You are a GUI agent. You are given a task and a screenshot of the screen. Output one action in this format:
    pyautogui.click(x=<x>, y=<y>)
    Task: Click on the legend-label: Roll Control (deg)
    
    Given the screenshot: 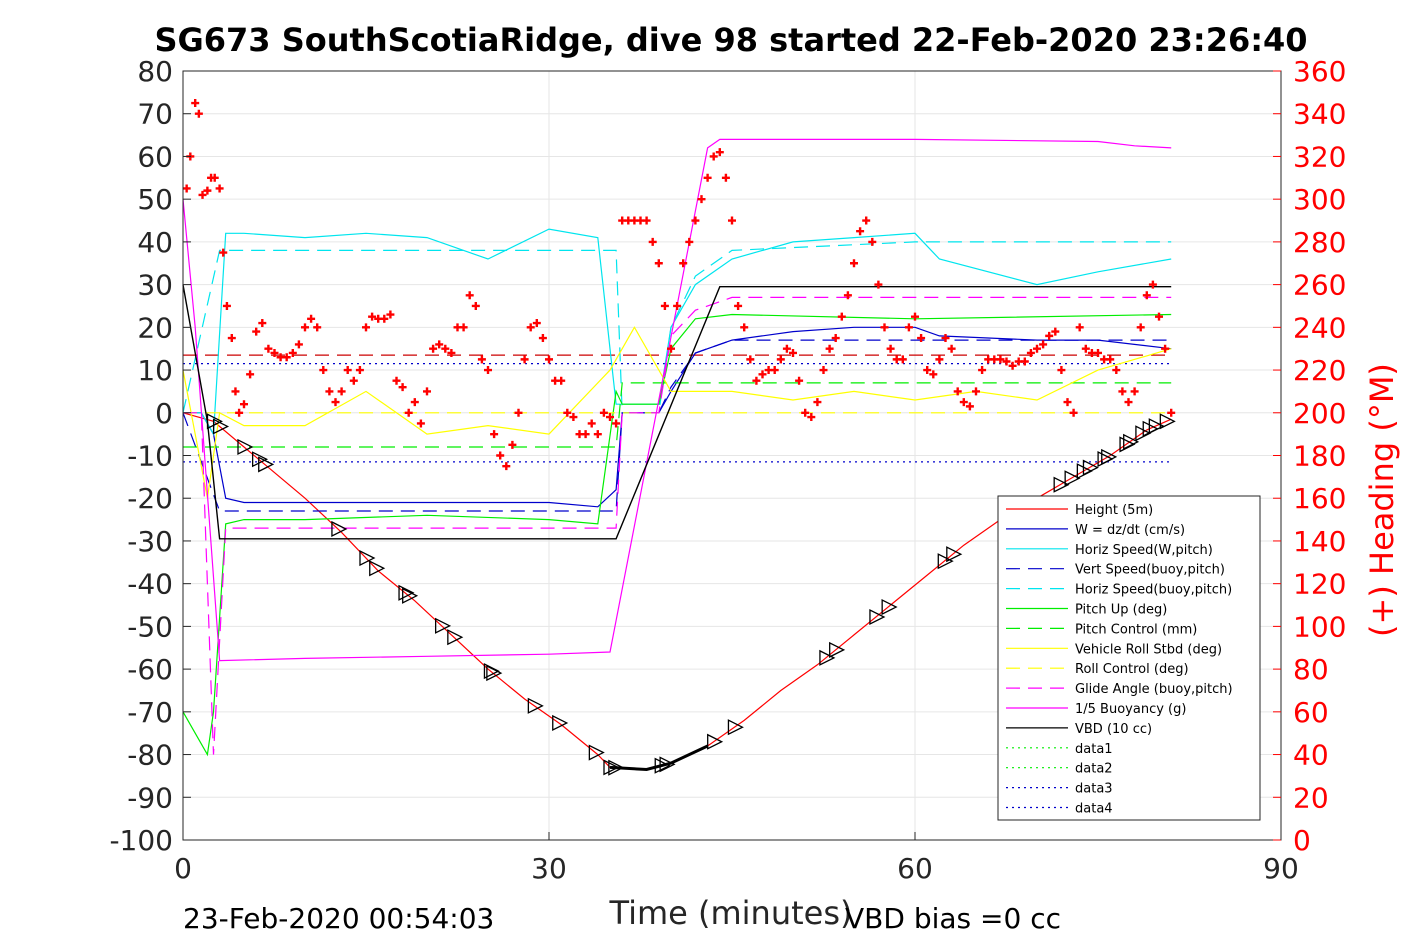 What is the action you would take?
    pyautogui.click(x=1132, y=669)
    